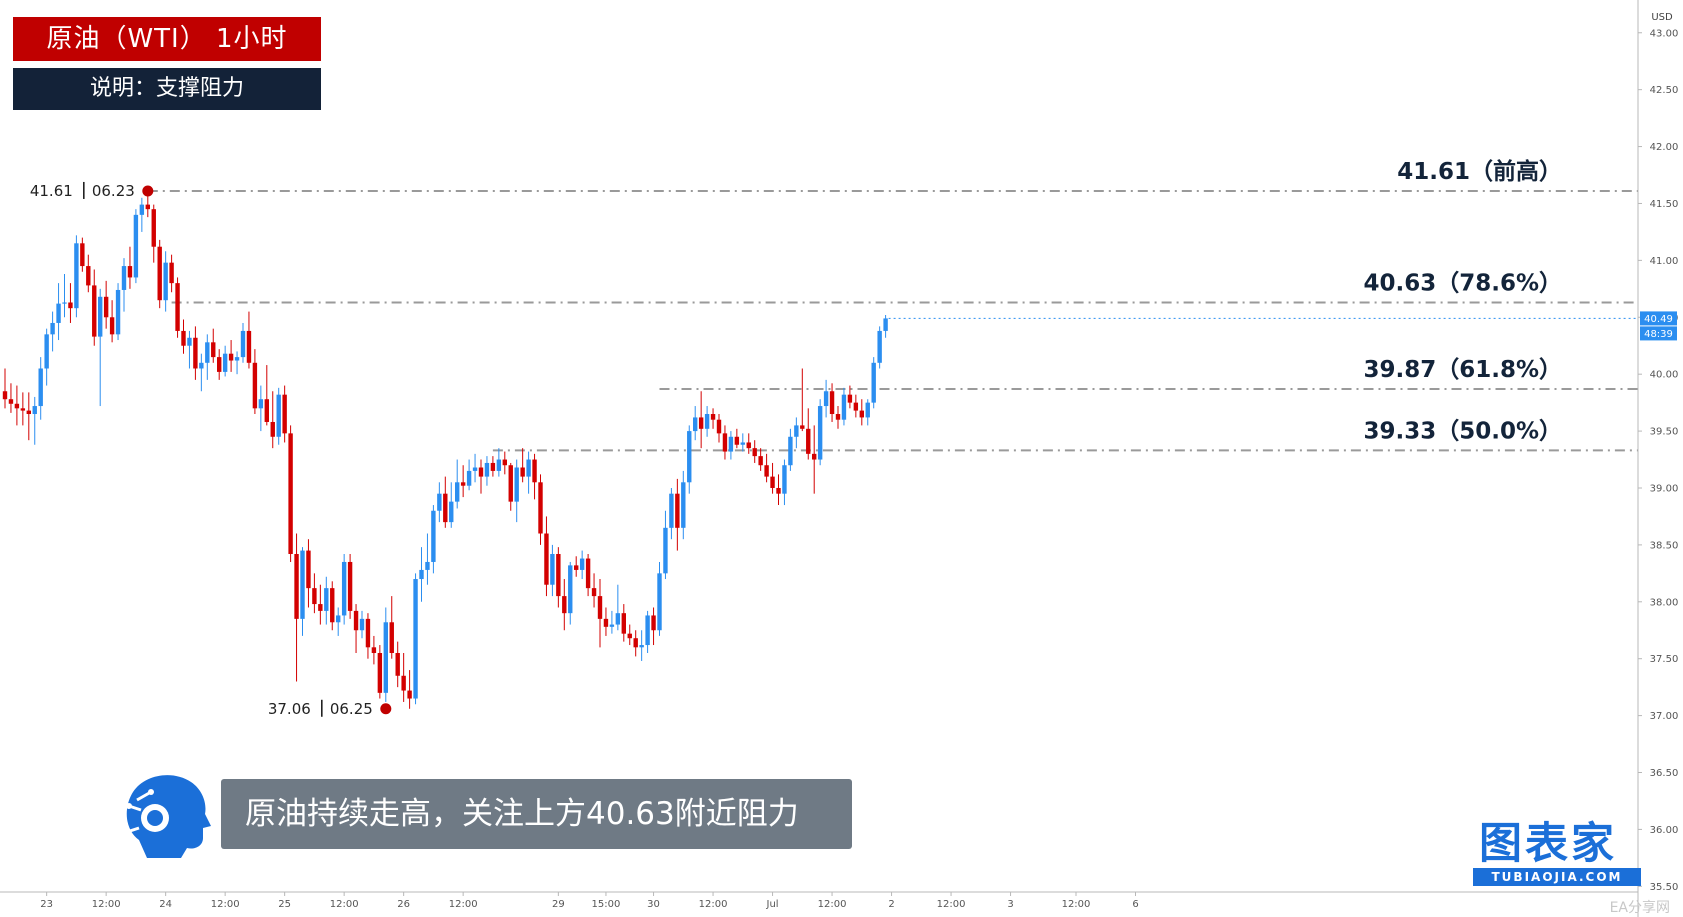 The height and width of the screenshot is (917, 1683). I want to click on x-tick-label: 29, so click(558, 904).